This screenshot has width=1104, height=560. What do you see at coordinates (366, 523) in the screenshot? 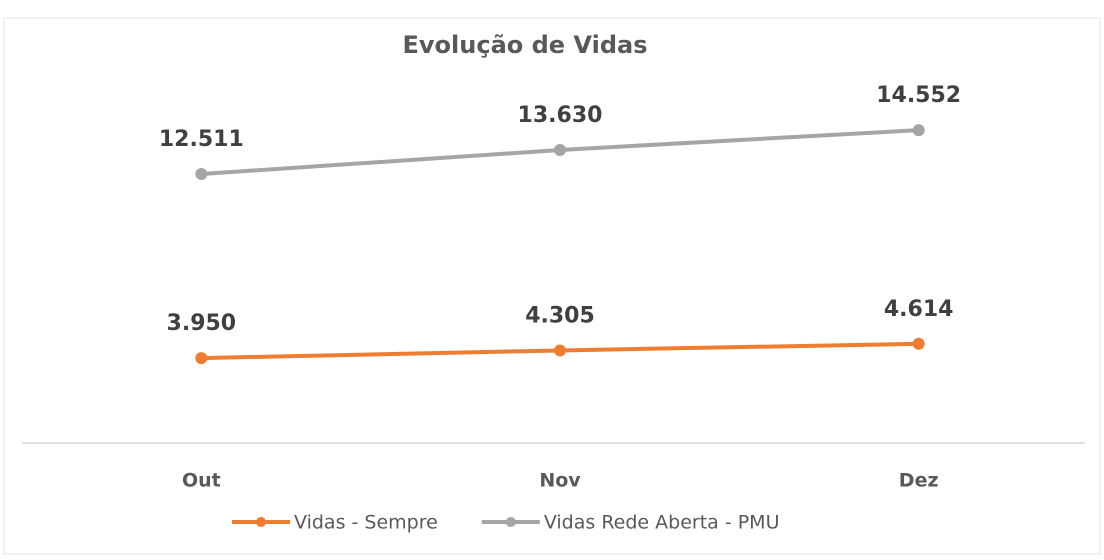
I see `legend-label: Vidas - Sempre` at bounding box center [366, 523].